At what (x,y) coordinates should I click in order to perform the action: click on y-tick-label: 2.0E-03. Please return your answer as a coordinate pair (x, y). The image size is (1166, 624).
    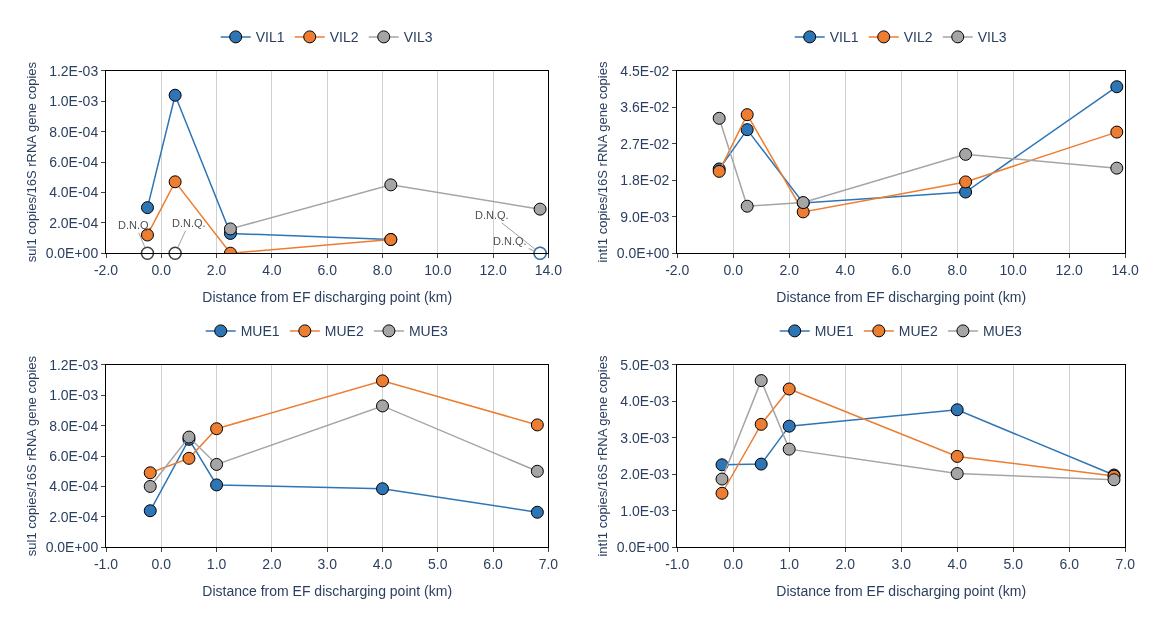
    Looking at the image, I should click on (645, 474).